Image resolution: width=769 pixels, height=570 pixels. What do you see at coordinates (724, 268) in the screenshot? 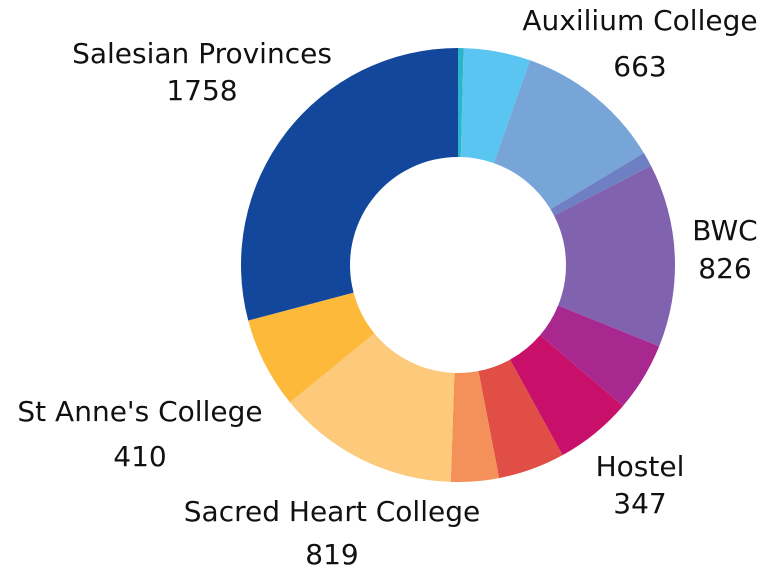
I see `segment-value: 826` at bounding box center [724, 268].